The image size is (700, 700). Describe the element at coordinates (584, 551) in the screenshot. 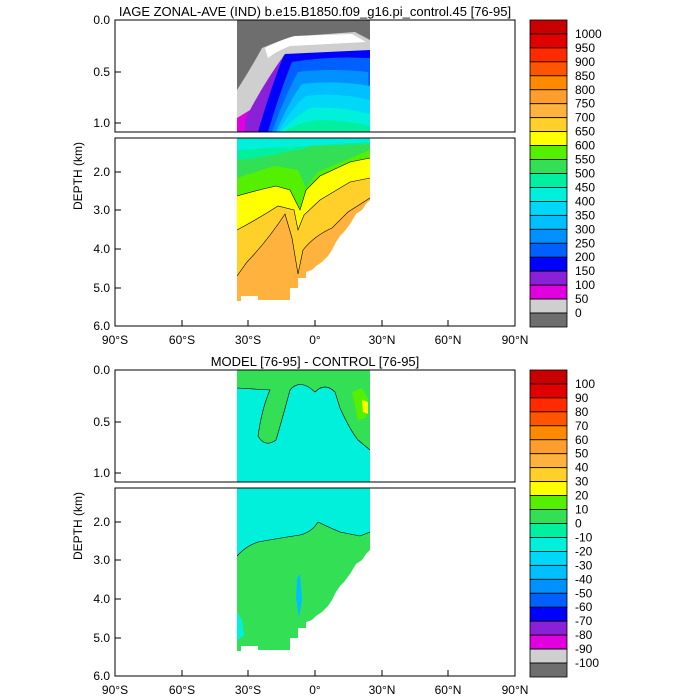

I see `colorbar-label: -20` at that location.